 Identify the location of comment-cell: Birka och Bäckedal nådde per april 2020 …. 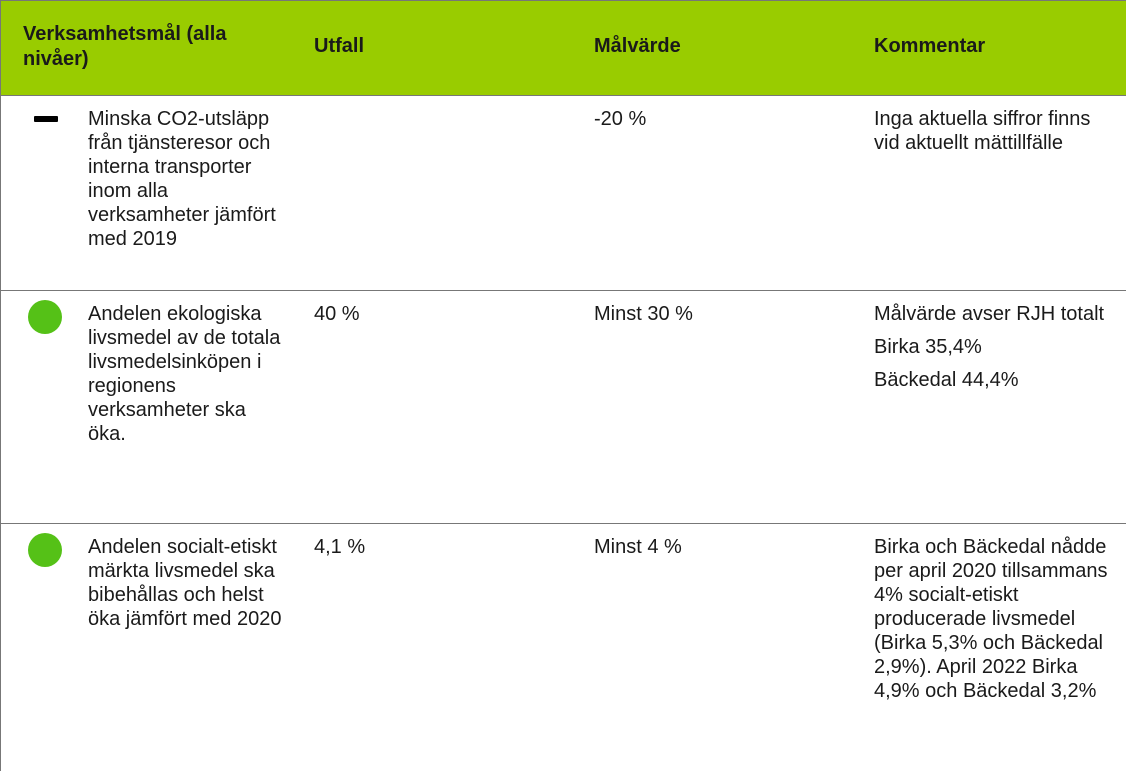
(996, 623).